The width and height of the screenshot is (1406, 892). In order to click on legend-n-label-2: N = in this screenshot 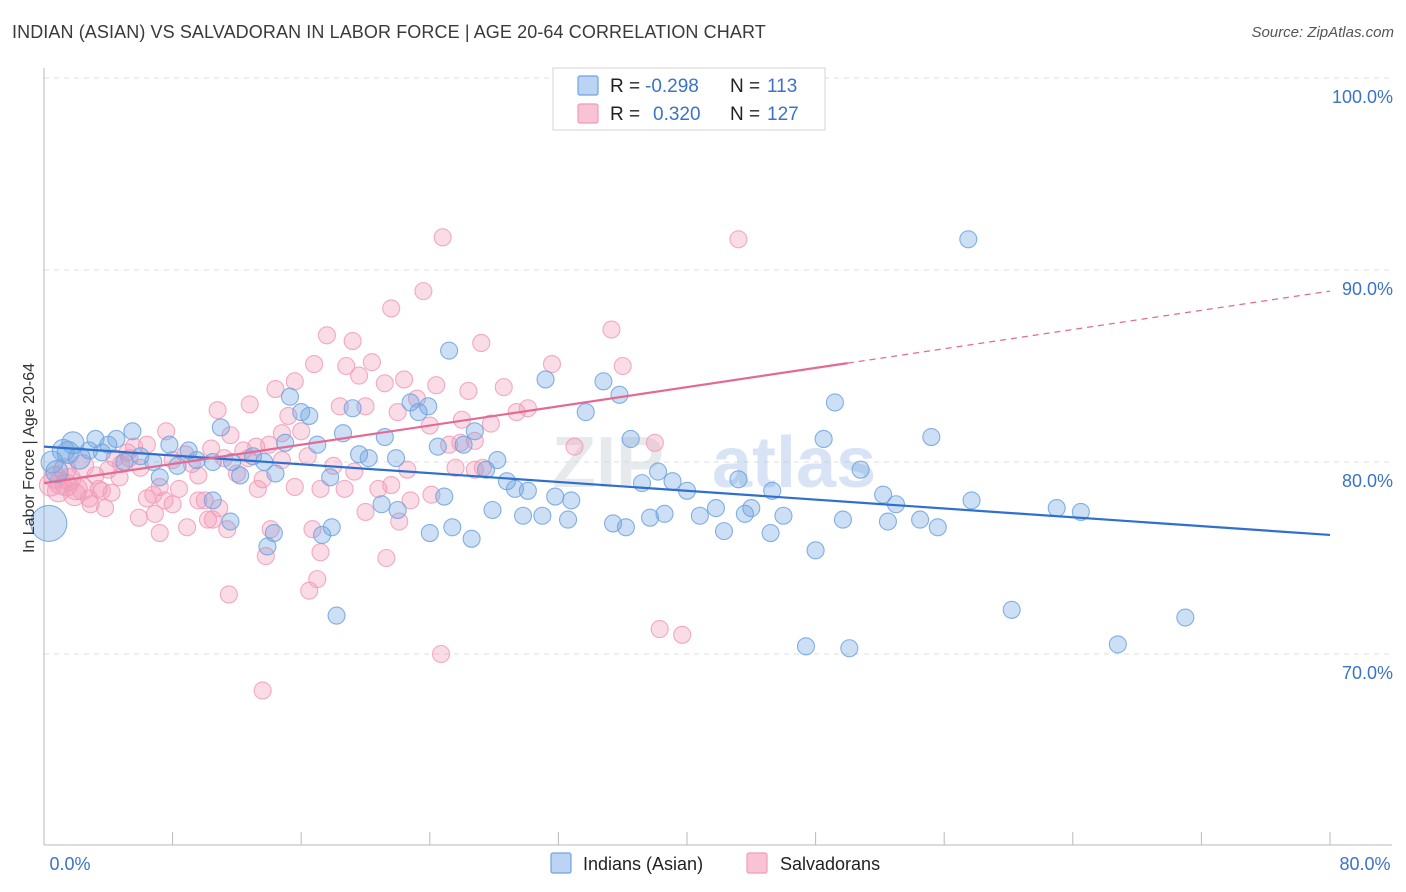, I will do `click(745, 114)`.